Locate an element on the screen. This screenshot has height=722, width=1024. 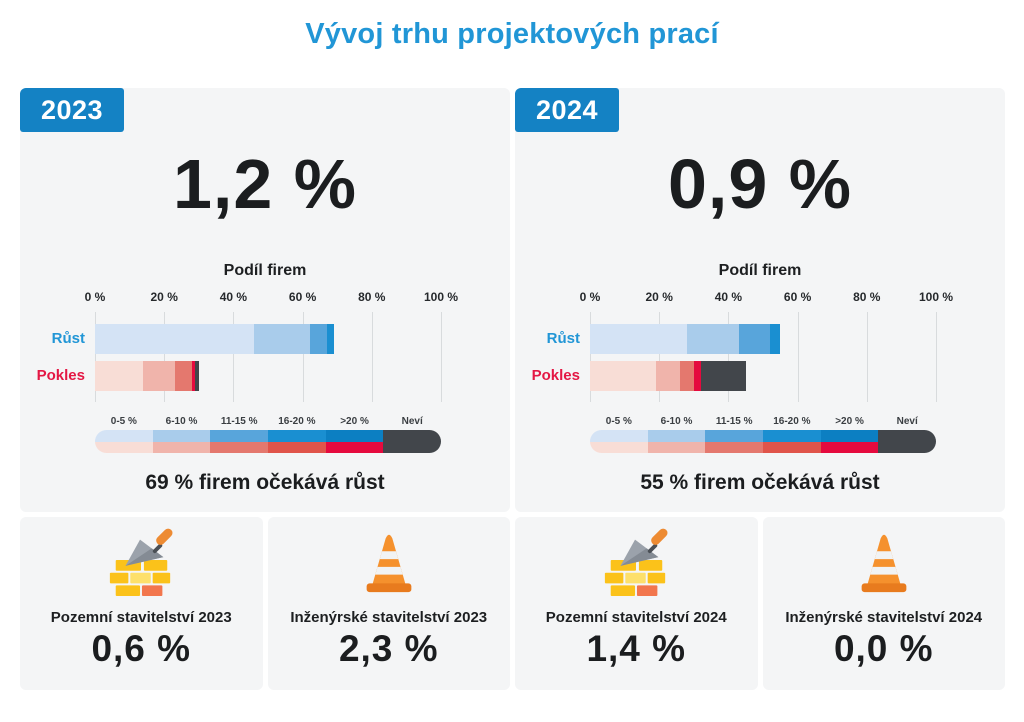
card-value: 0,6 % is located at coordinates (141, 648).